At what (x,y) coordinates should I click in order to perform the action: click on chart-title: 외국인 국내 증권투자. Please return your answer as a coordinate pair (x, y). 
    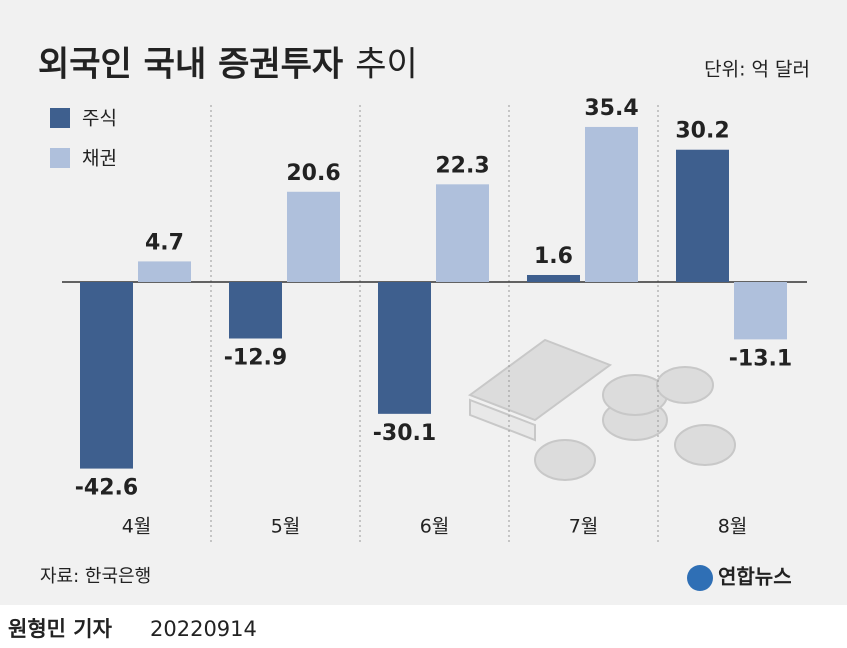
    Looking at the image, I should click on (190, 65).